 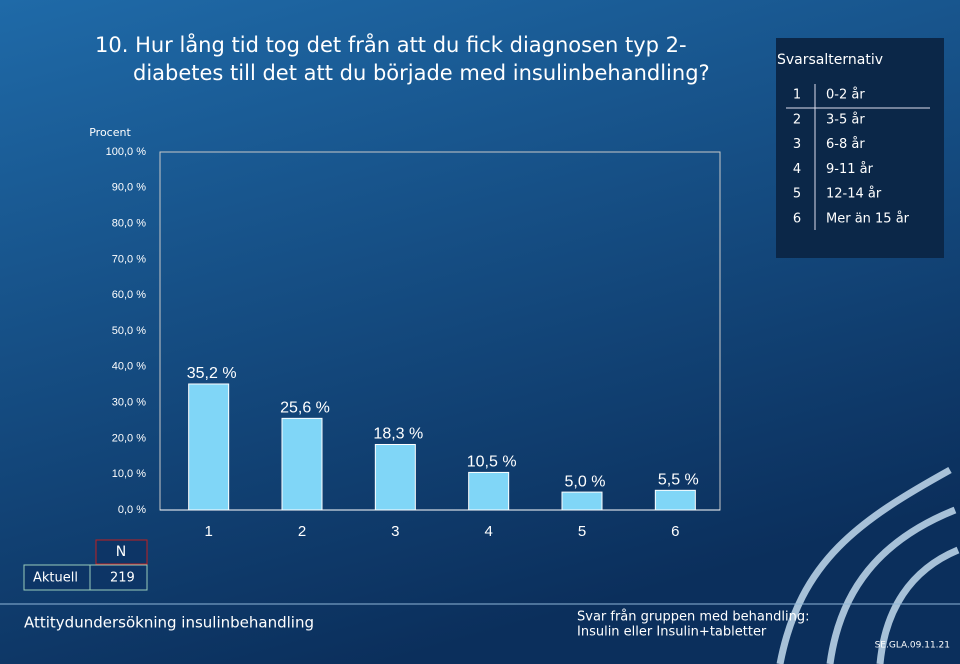 What do you see at coordinates (129, 188) in the screenshot?
I see `y-tick-label: 90,0 %` at bounding box center [129, 188].